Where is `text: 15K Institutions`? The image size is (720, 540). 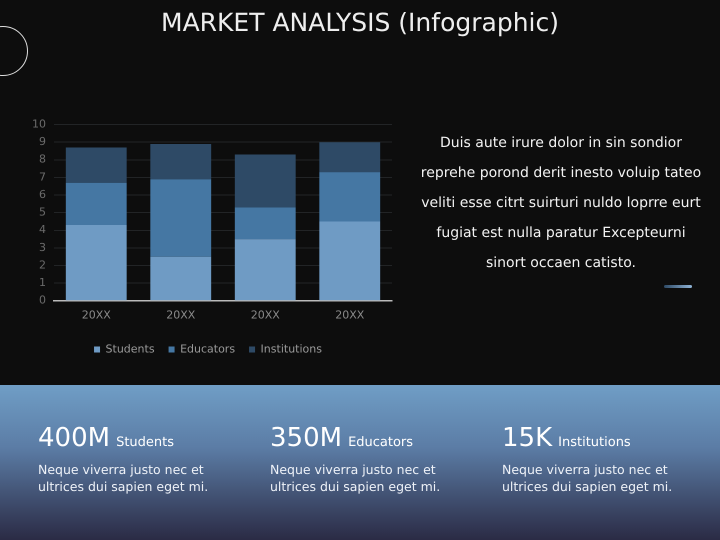
text: 15K Institutions is located at coordinates (566, 438).